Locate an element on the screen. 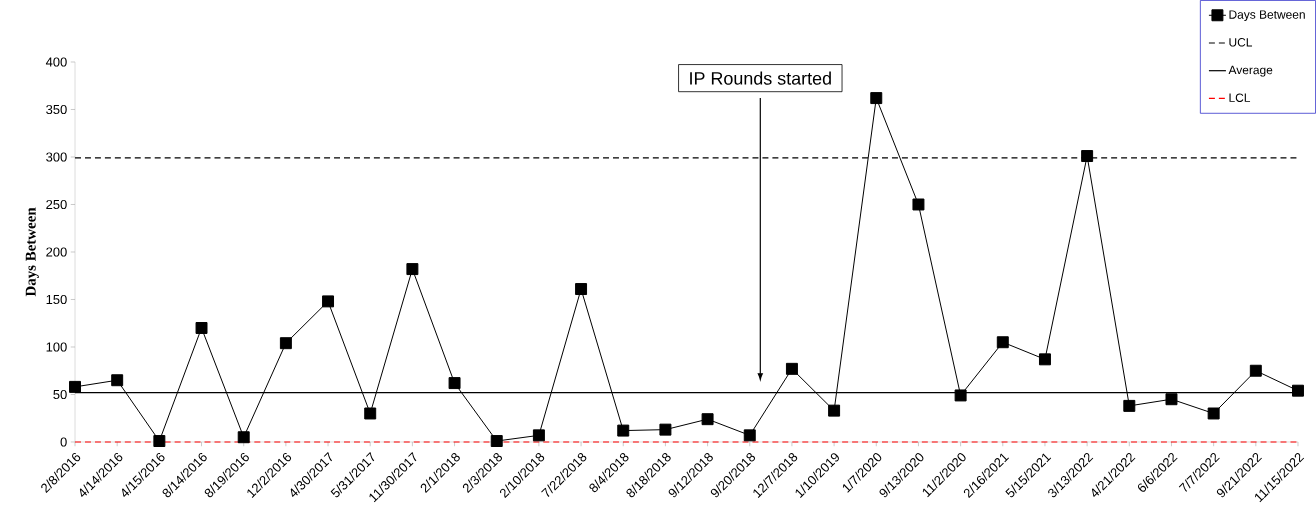 The image size is (1316, 532). legend-label: LCL is located at coordinates (1240, 97).